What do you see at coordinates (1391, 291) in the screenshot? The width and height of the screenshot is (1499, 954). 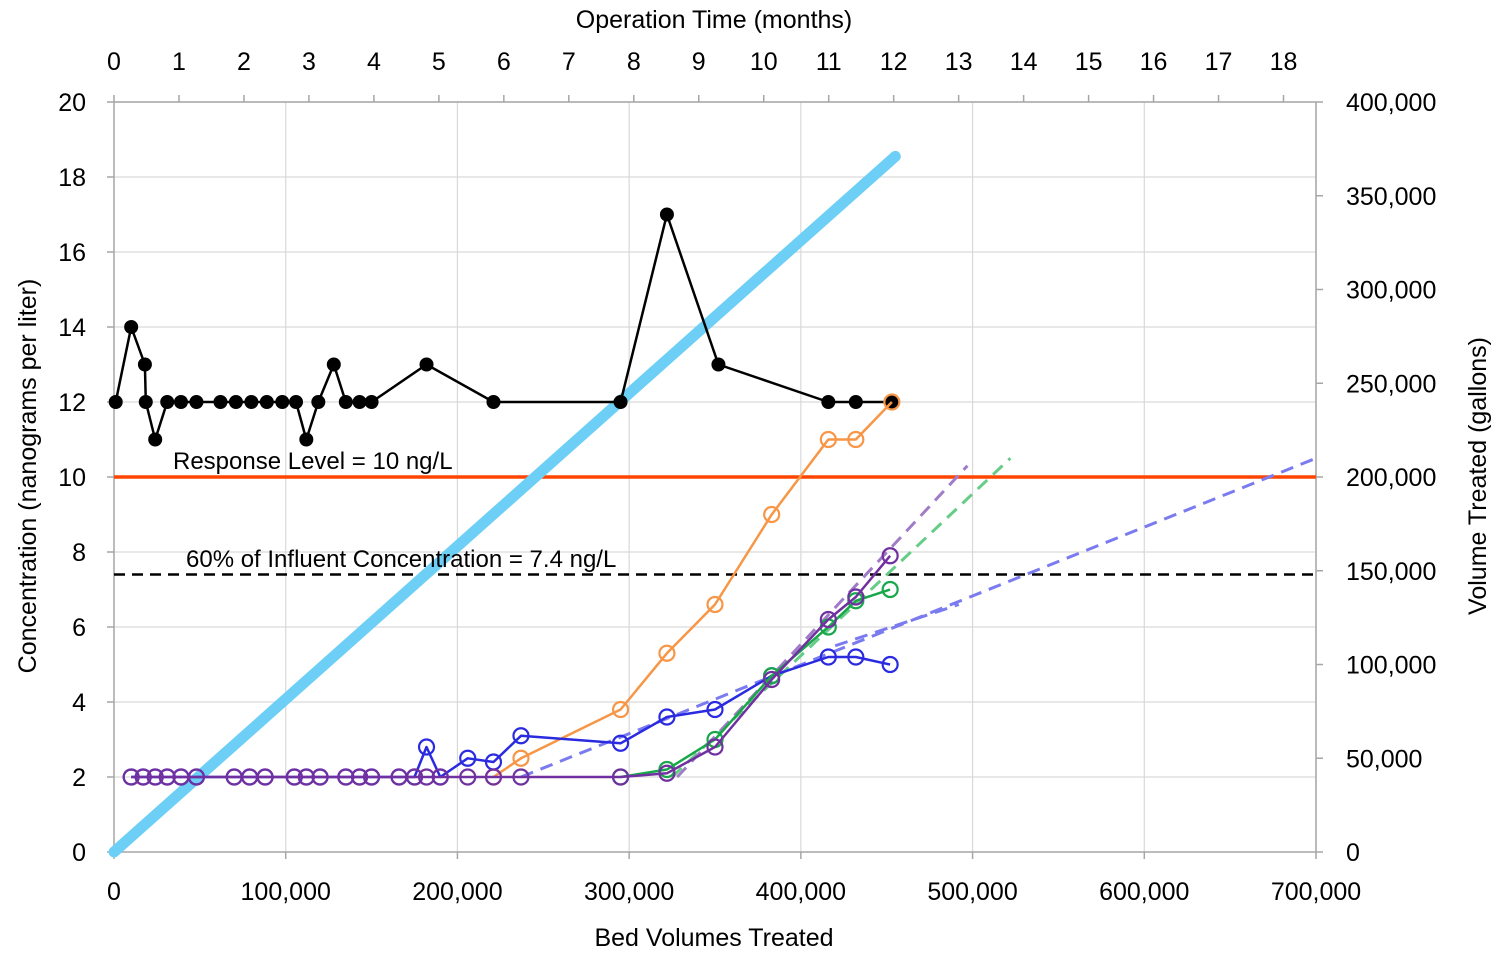 I see `y2-tick-label: 300,000` at bounding box center [1391, 291].